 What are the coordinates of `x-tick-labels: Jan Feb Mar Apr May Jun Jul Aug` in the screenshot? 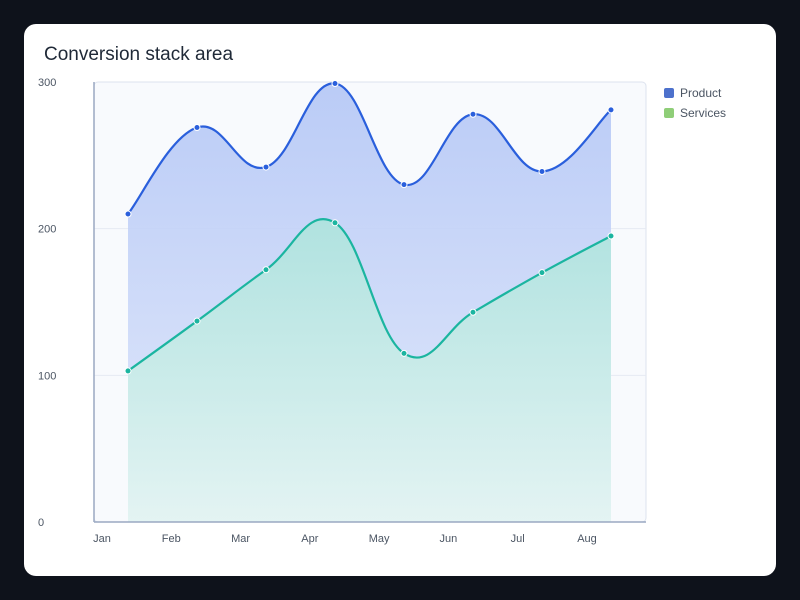 It's located at (345, 539).